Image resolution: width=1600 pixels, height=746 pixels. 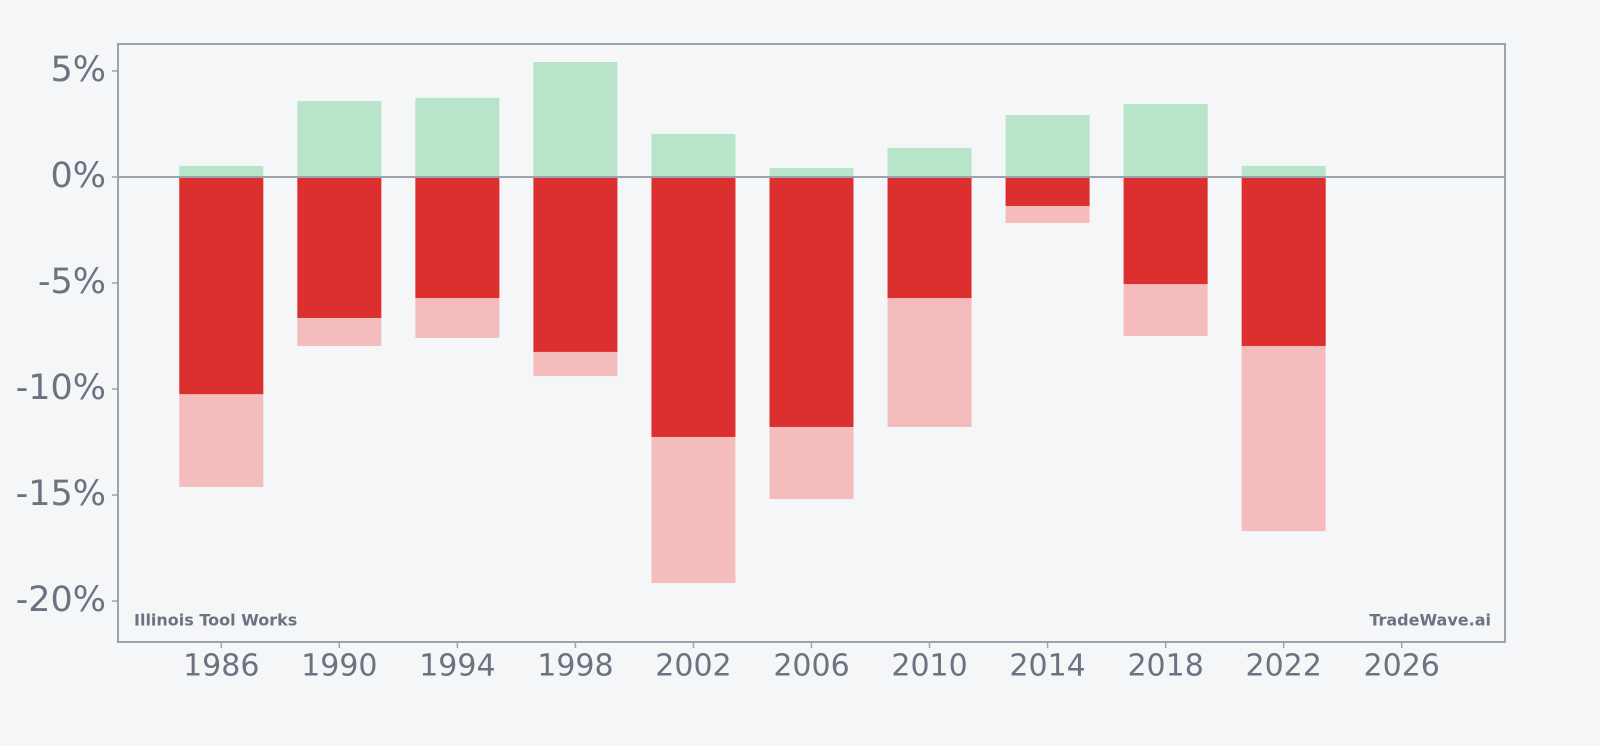 I want to click on y-tick-label: -5%, so click(x=72, y=282).